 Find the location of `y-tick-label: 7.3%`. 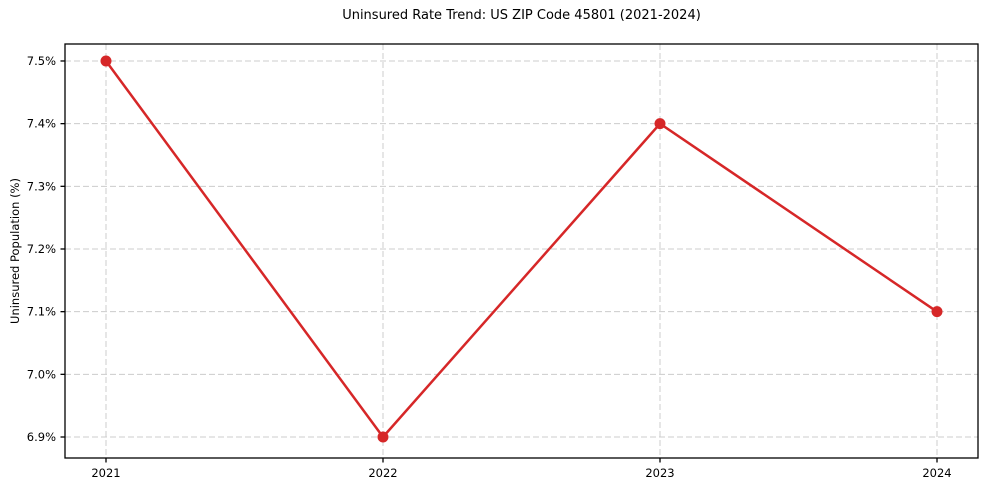

y-tick-label: 7.3% is located at coordinates (41, 186).